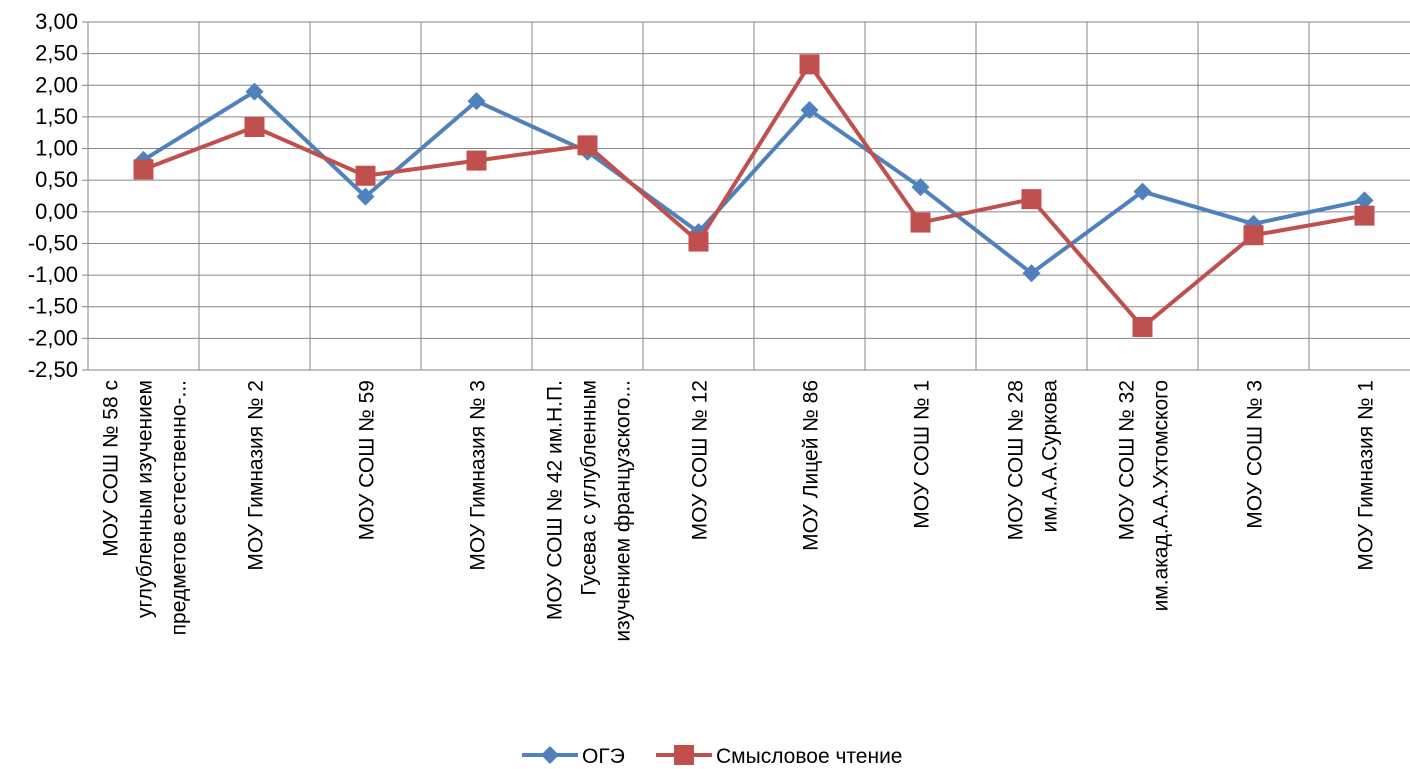 The width and height of the screenshot is (1410, 769). I want to click on legend-item: Смысловое чтение, so click(779, 756).